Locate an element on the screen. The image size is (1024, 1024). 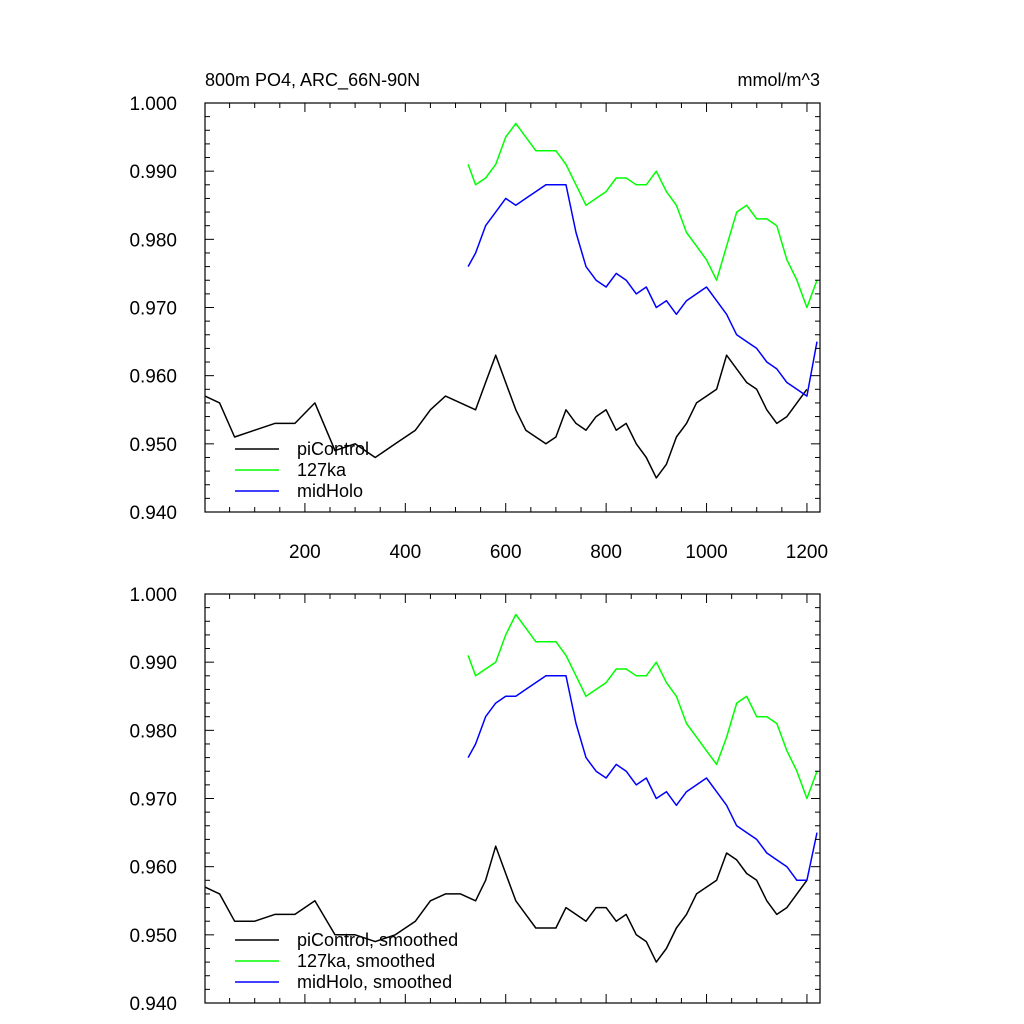
x-tick-label: 400 is located at coordinates (405, 552).